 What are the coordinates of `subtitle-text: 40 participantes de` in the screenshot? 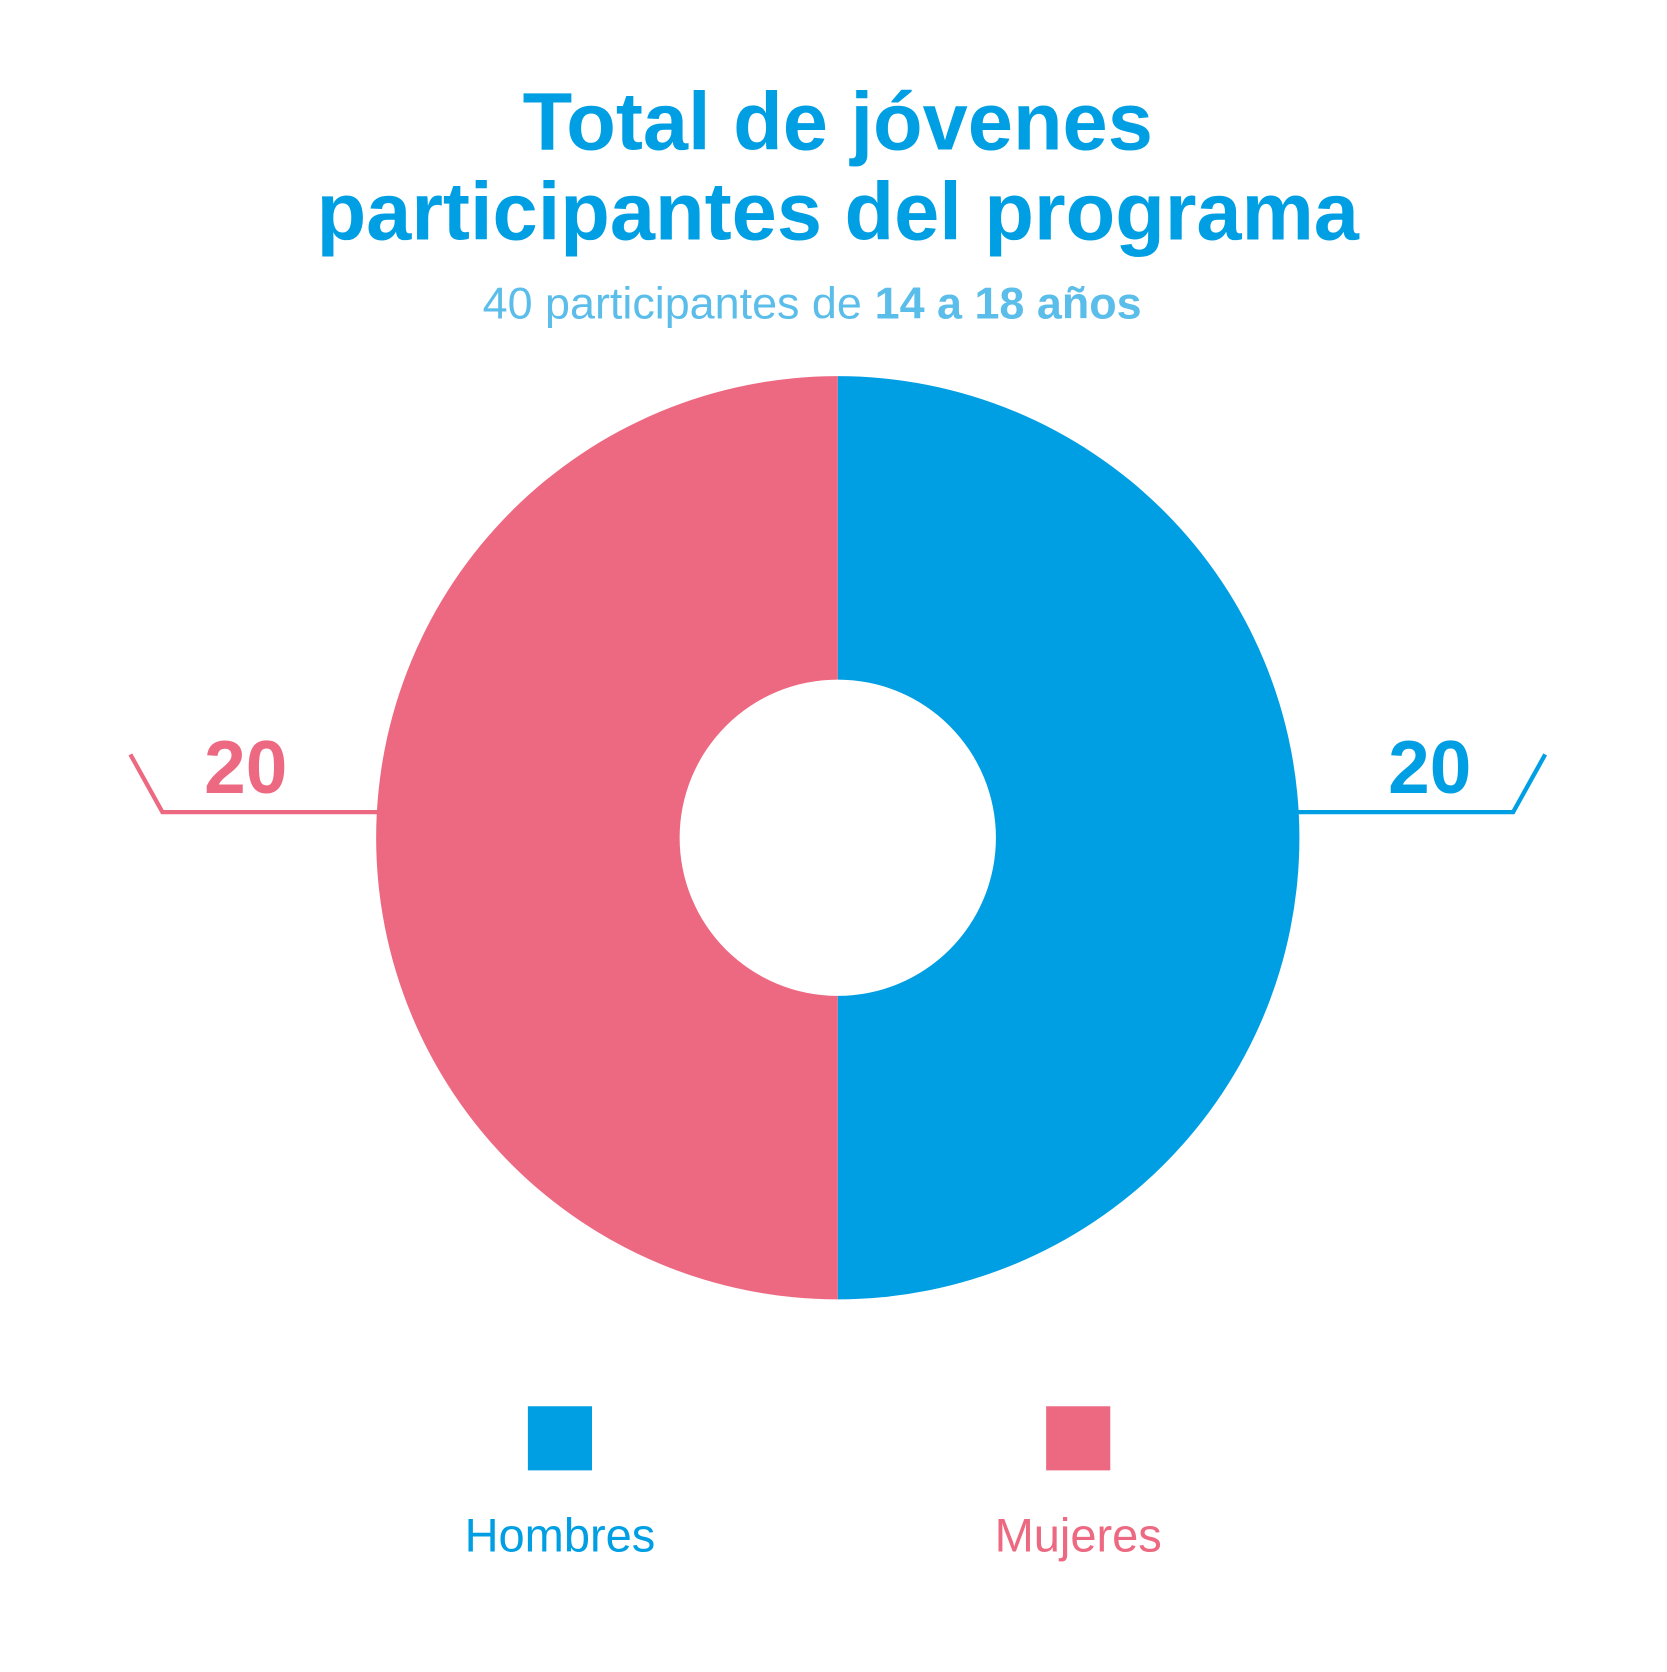 It's located at (672, 302).